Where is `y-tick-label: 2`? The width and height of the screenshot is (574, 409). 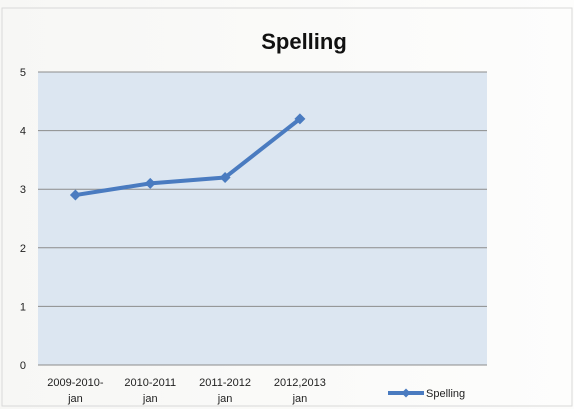
y-tick-label: 2 is located at coordinates (23, 249).